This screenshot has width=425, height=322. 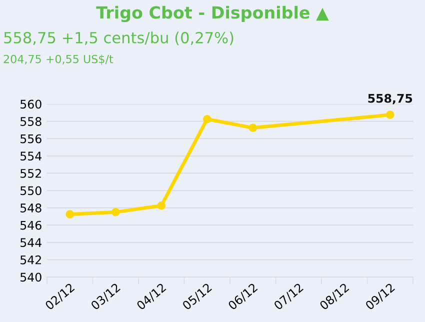 I want to click on text: 204,75 +0,55 US$/t, so click(x=59, y=59).